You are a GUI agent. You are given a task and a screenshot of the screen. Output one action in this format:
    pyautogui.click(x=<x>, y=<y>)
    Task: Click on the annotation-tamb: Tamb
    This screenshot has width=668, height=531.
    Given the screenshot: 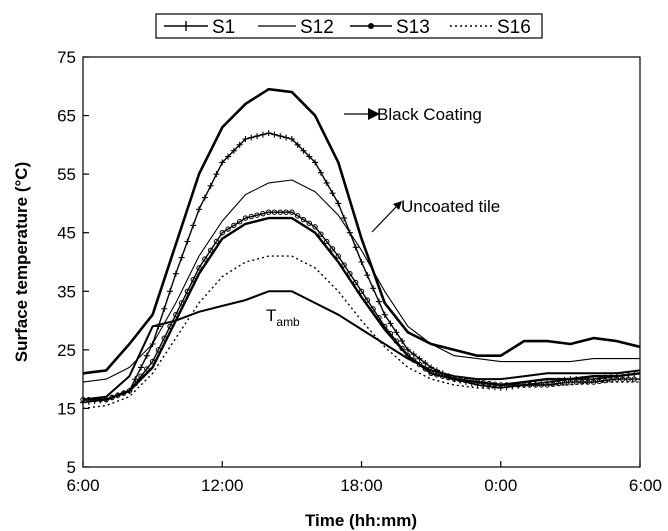 What is the action you would take?
    pyautogui.click(x=283, y=317)
    